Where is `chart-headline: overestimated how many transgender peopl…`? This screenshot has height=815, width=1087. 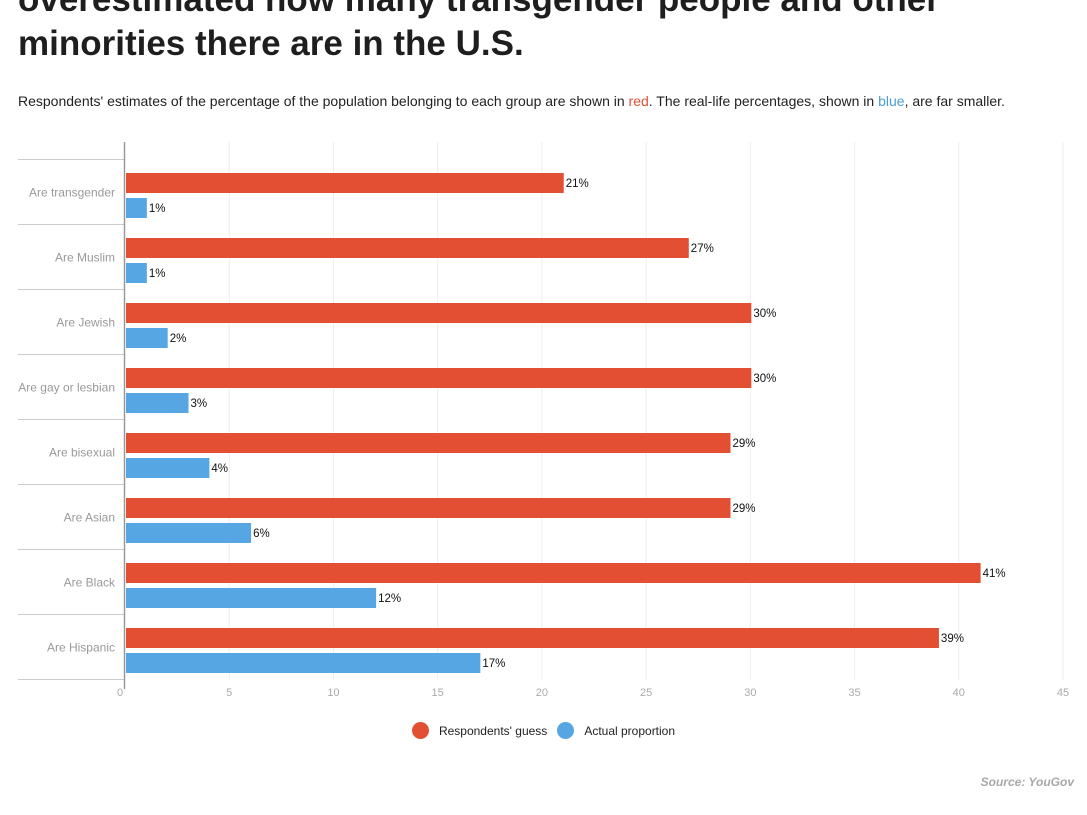 chart-headline: overestimated how many transgender peopl… is located at coordinates (479, 31).